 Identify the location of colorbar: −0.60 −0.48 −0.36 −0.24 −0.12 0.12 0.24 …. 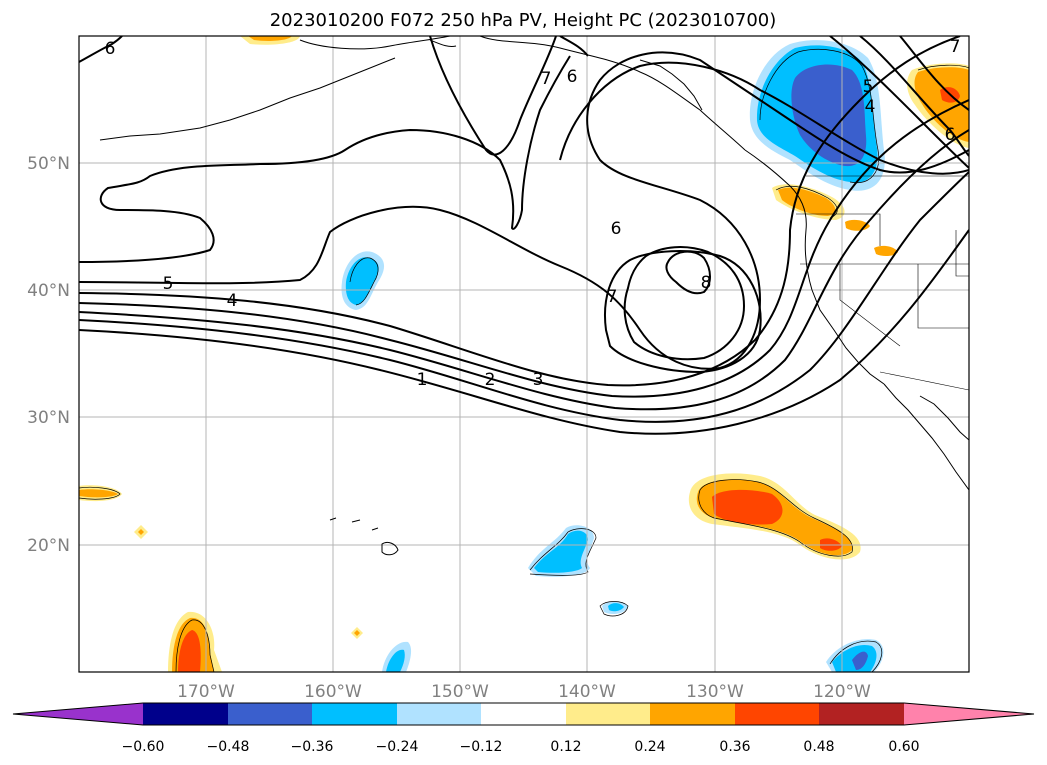
(523, 728).